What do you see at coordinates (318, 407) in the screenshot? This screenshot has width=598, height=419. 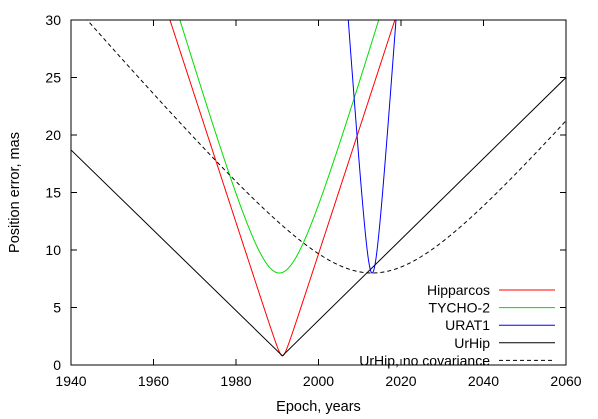 I see `x-axis-label: Epoch, years` at bounding box center [318, 407].